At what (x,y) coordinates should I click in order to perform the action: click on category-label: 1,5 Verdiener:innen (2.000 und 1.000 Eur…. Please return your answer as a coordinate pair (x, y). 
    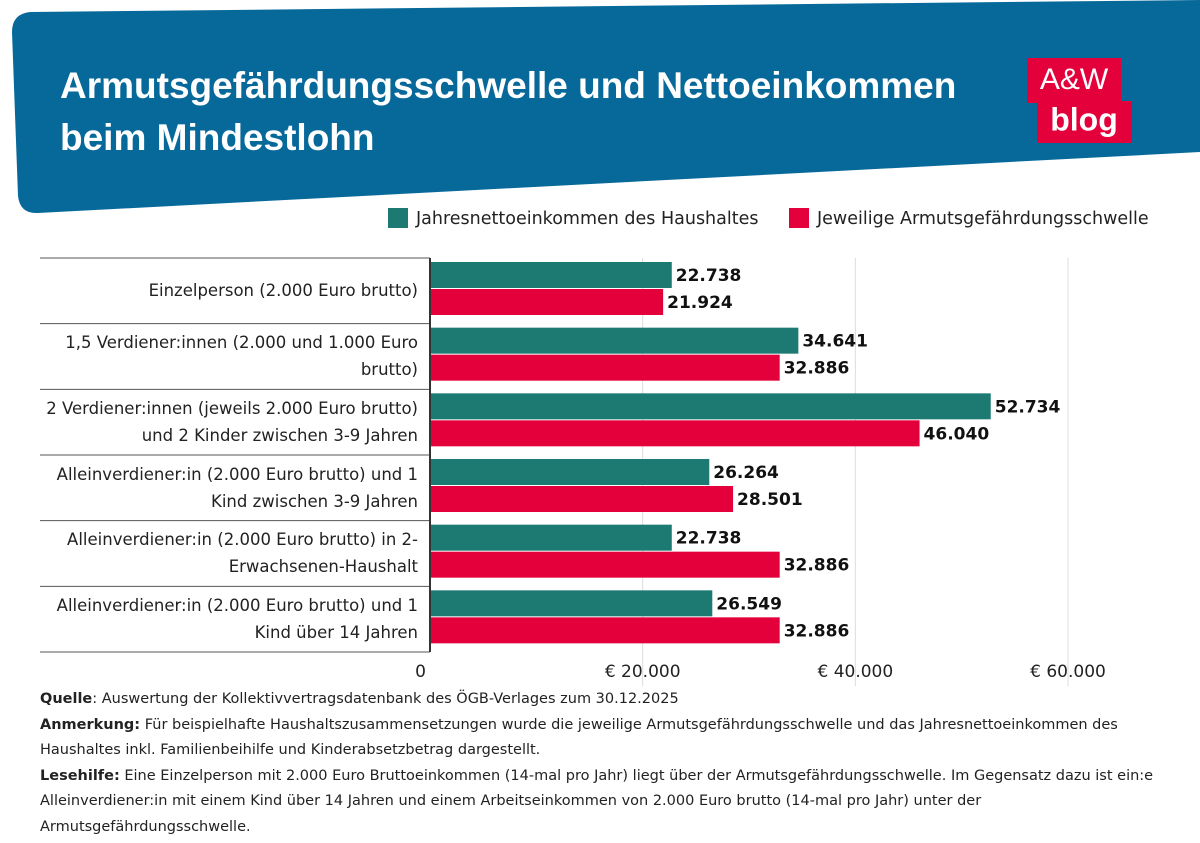
    Looking at the image, I should click on (241, 356).